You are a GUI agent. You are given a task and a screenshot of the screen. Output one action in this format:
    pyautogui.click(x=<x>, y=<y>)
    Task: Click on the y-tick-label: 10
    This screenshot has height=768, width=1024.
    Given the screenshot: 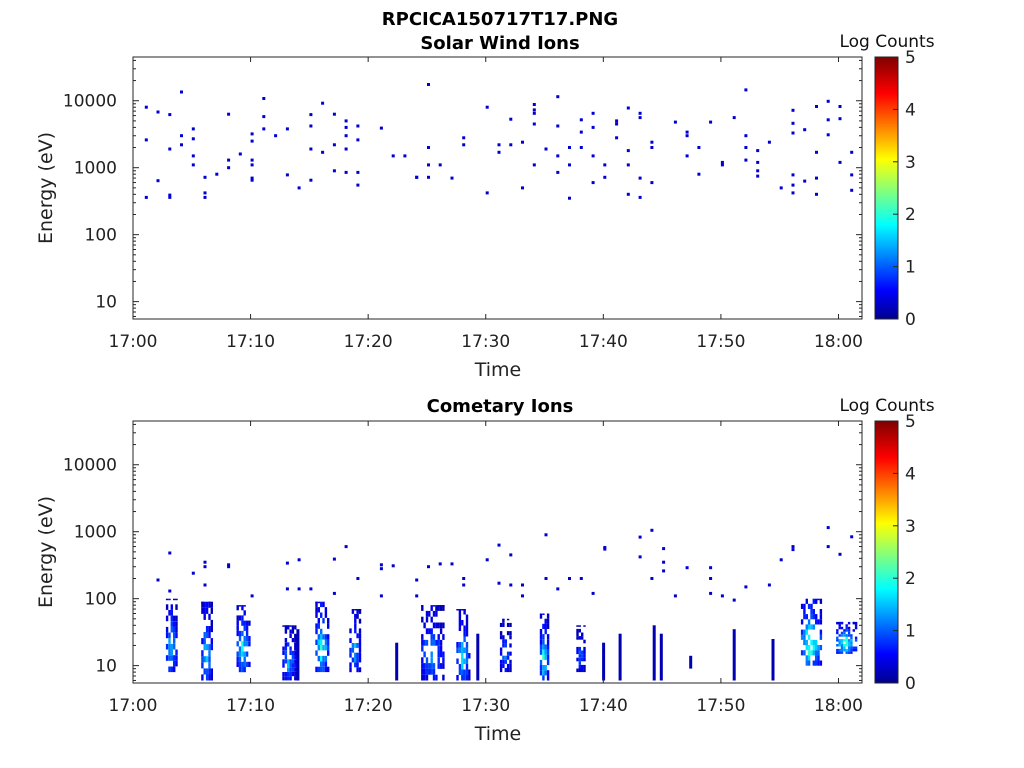 What is the action you would take?
    pyautogui.click(x=106, y=303)
    